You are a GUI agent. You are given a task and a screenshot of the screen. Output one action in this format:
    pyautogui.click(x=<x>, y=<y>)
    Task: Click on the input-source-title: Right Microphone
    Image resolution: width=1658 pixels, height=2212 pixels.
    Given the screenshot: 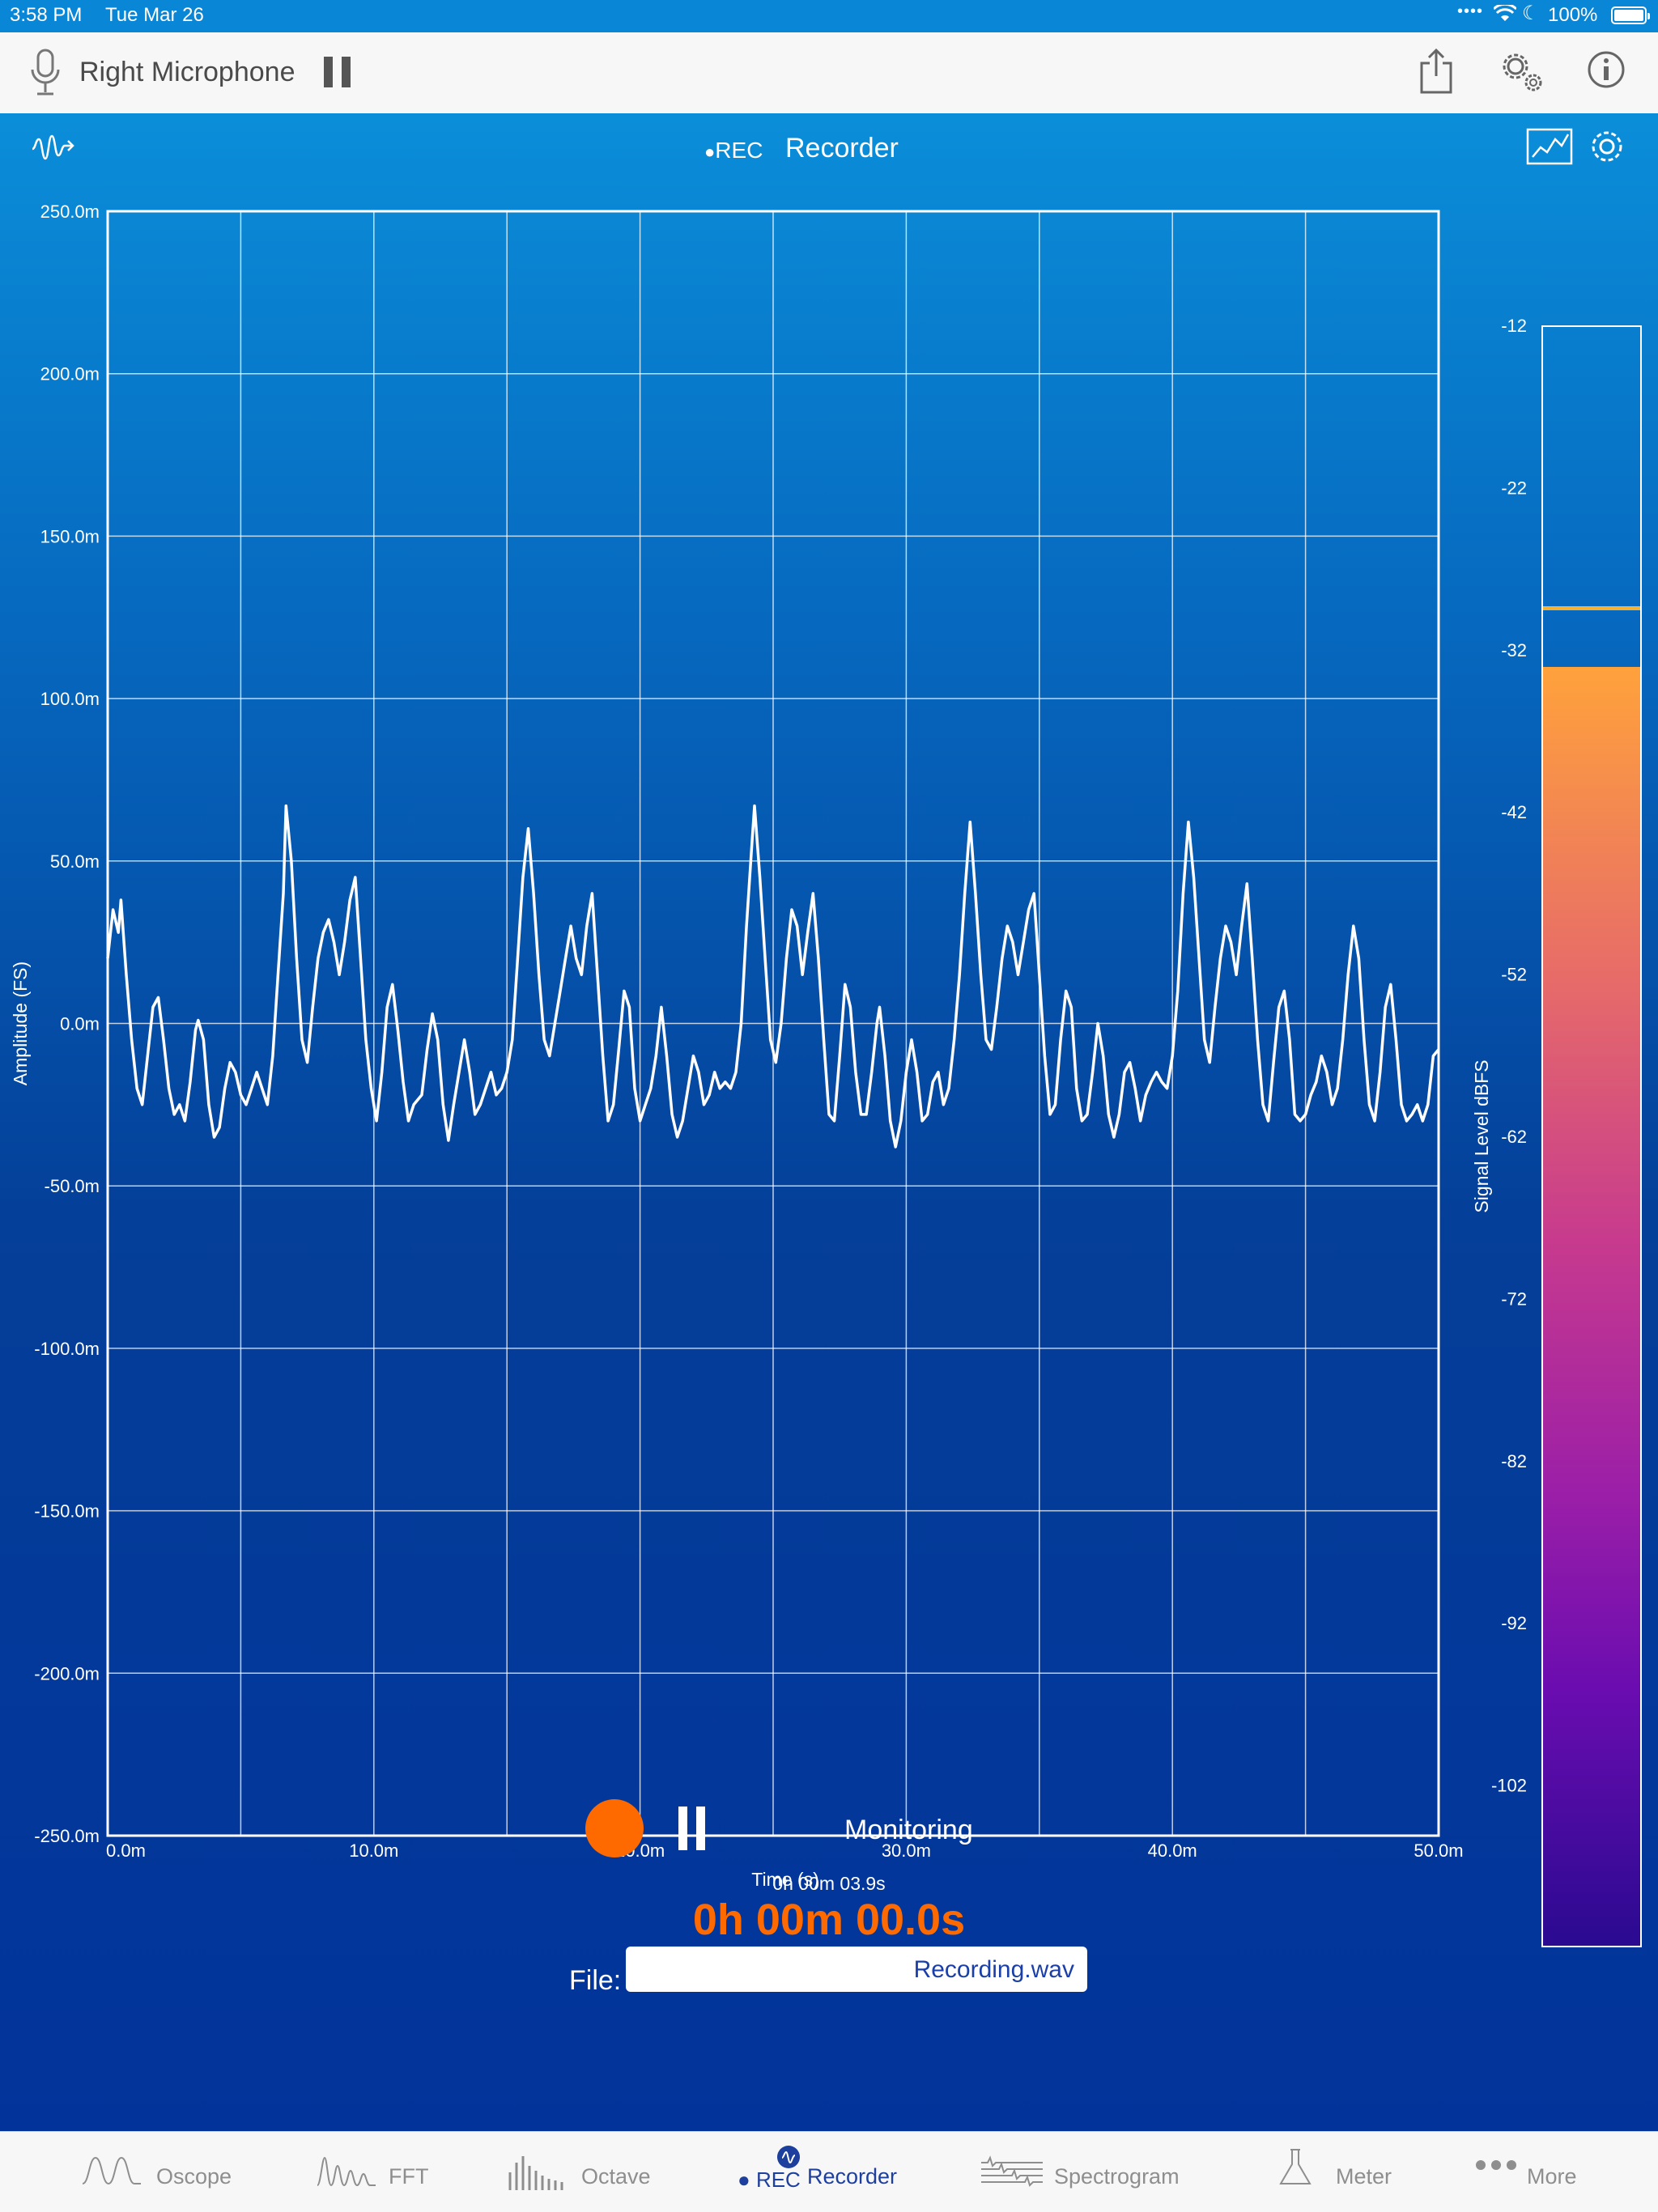 What is the action you would take?
    pyautogui.click(x=187, y=72)
    